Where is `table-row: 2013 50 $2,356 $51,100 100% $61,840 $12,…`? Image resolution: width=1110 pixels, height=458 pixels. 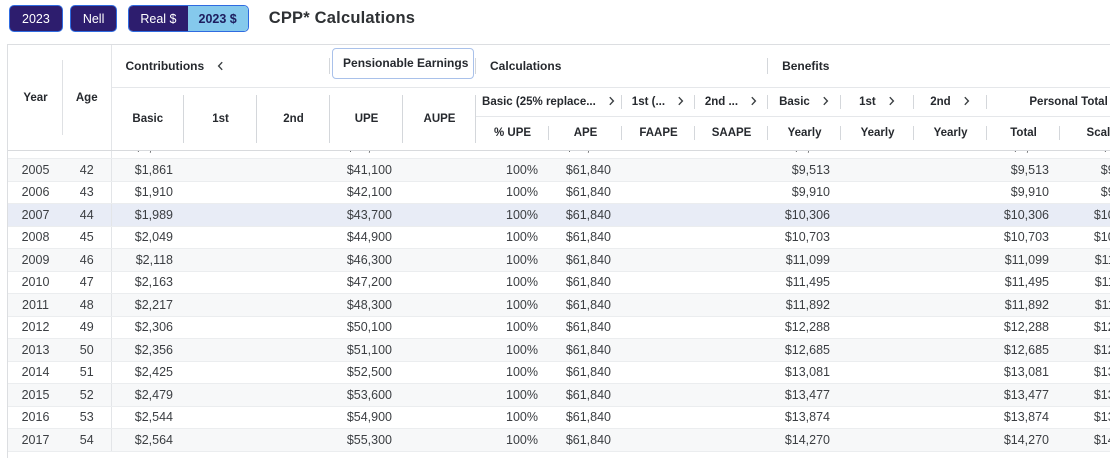 table-row: 2013 50 $2,356 $51,100 100% $61,840 $12,… is located at coordinates (559, 350).